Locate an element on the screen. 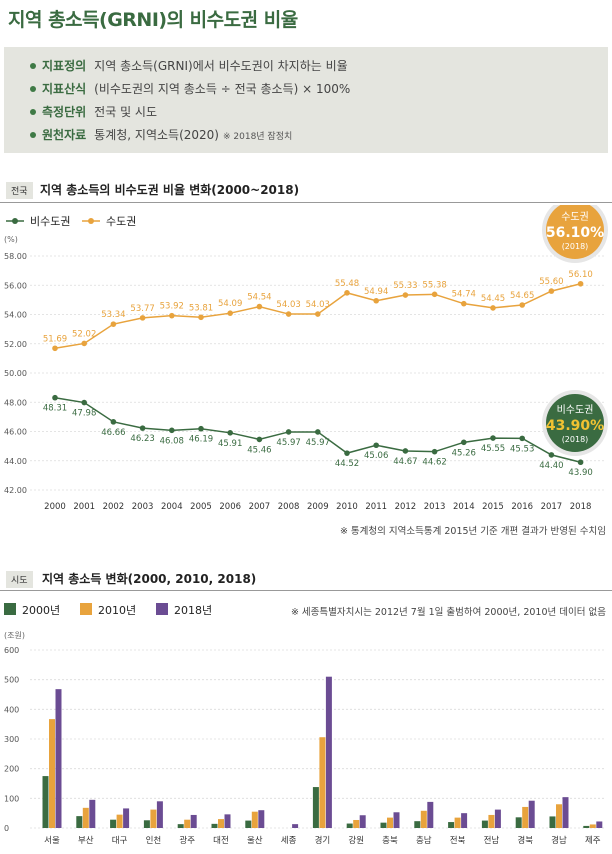 The width and height of the screenshot is (612, 854). x-tick-label: 2008 is located at coordinates (289, 507).